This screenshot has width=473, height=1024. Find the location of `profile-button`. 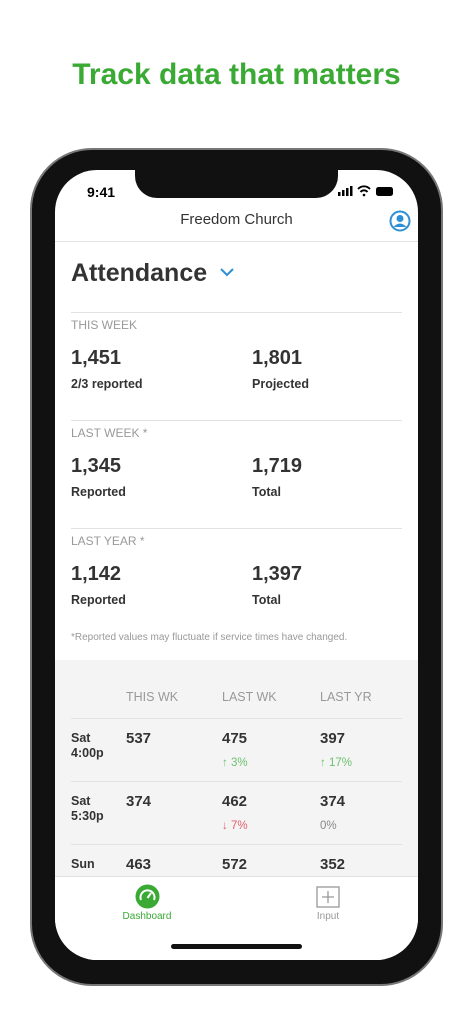

profile-button is located at coordinates (400, 221).